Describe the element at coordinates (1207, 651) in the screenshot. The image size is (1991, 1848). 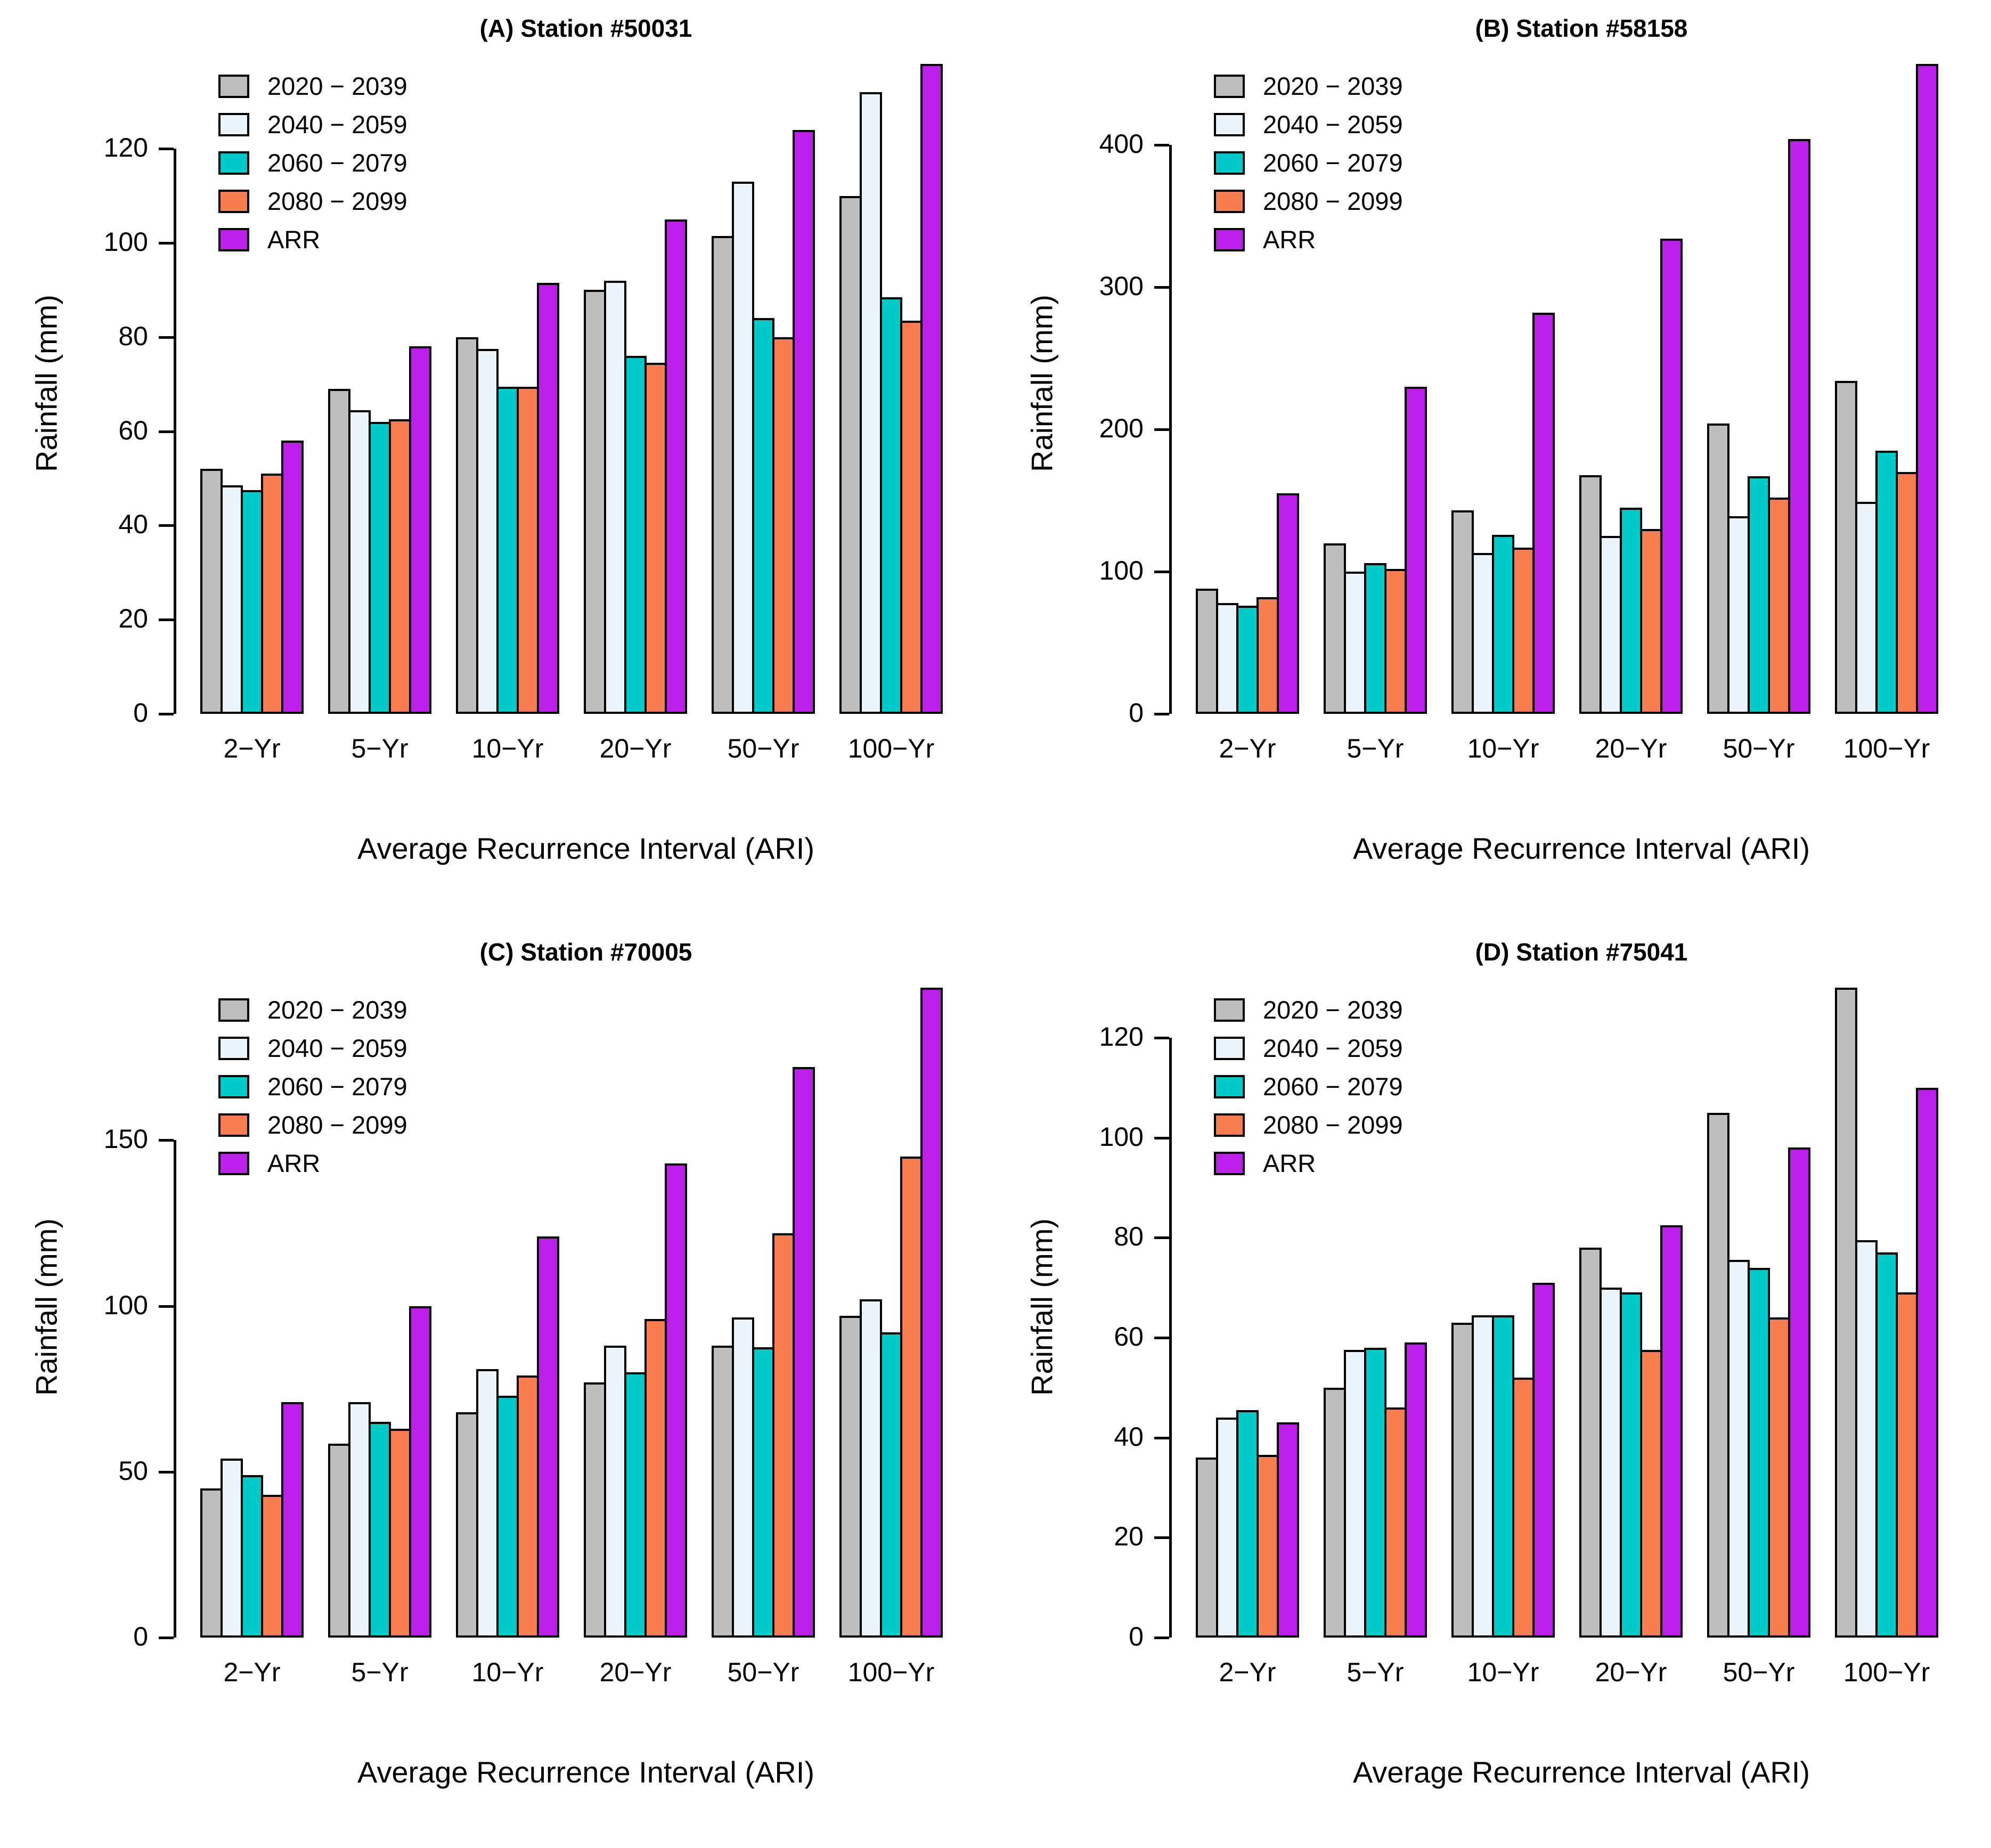
I see `bar-B-2−Yr-2020 − 2039` at that location.